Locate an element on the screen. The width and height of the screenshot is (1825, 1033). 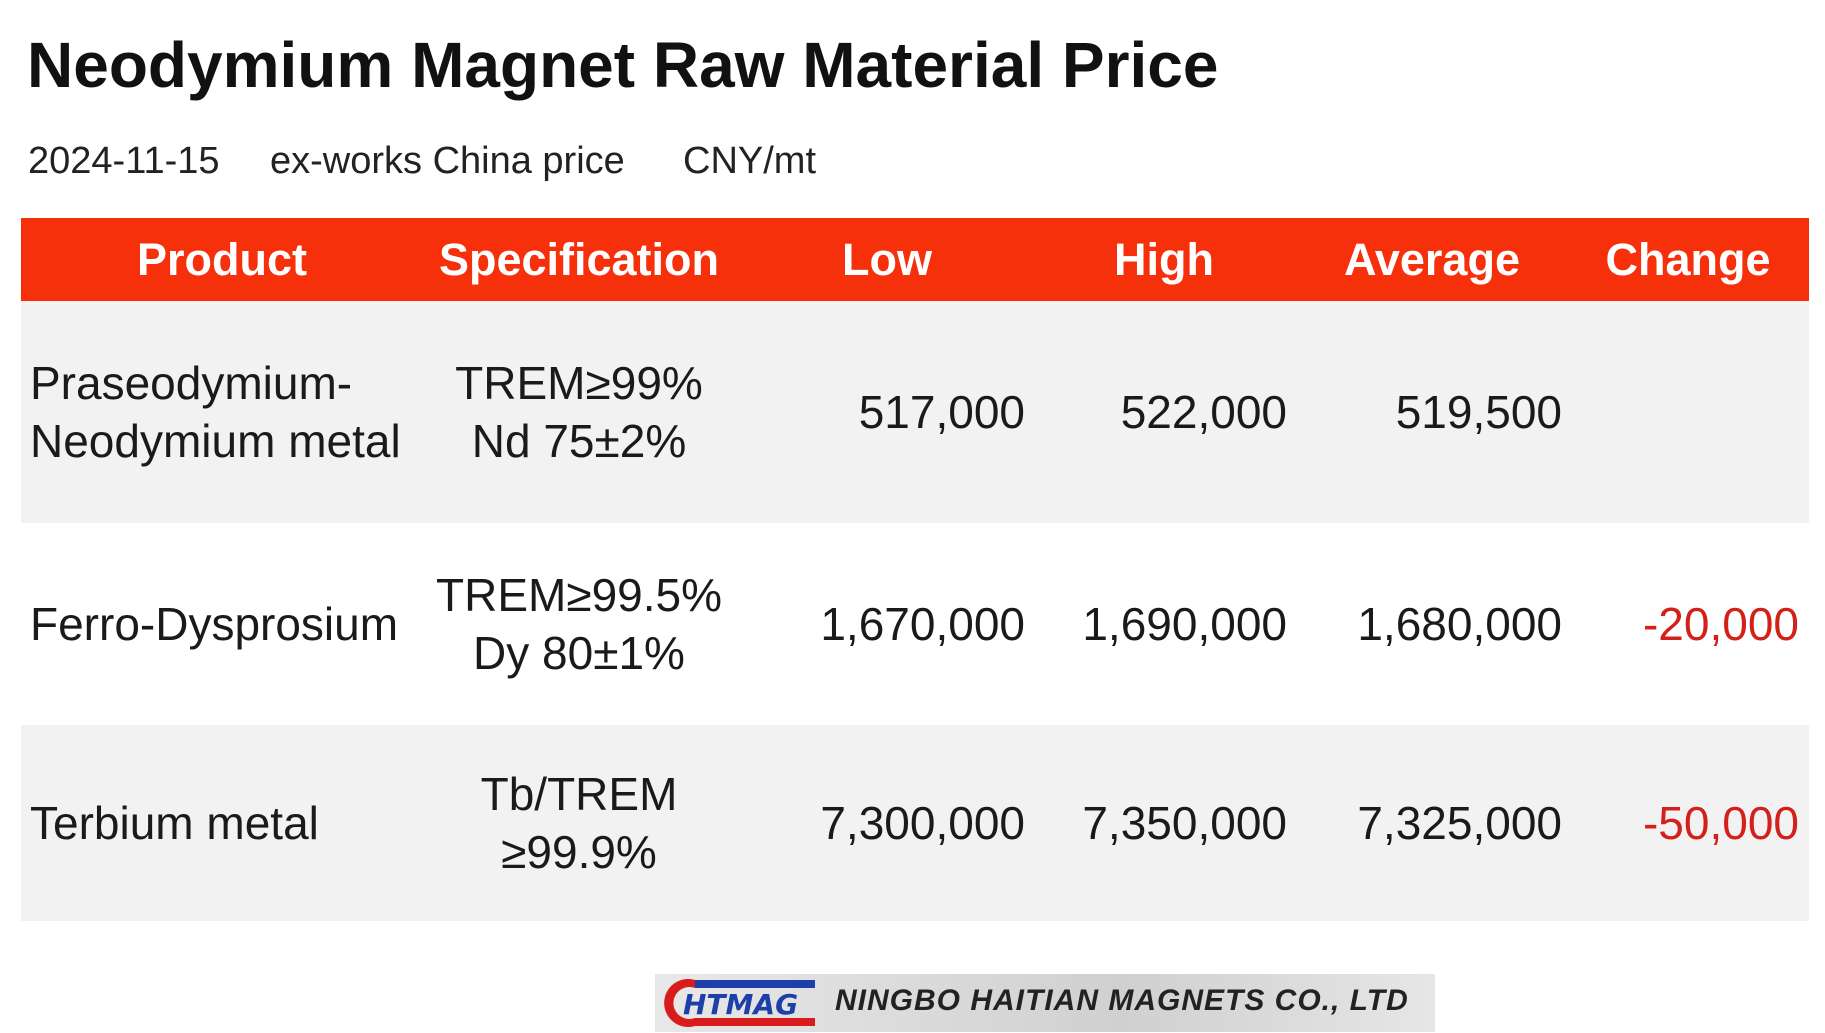
cell-line: Nd 75±2% is located at coordinates (579, 441).